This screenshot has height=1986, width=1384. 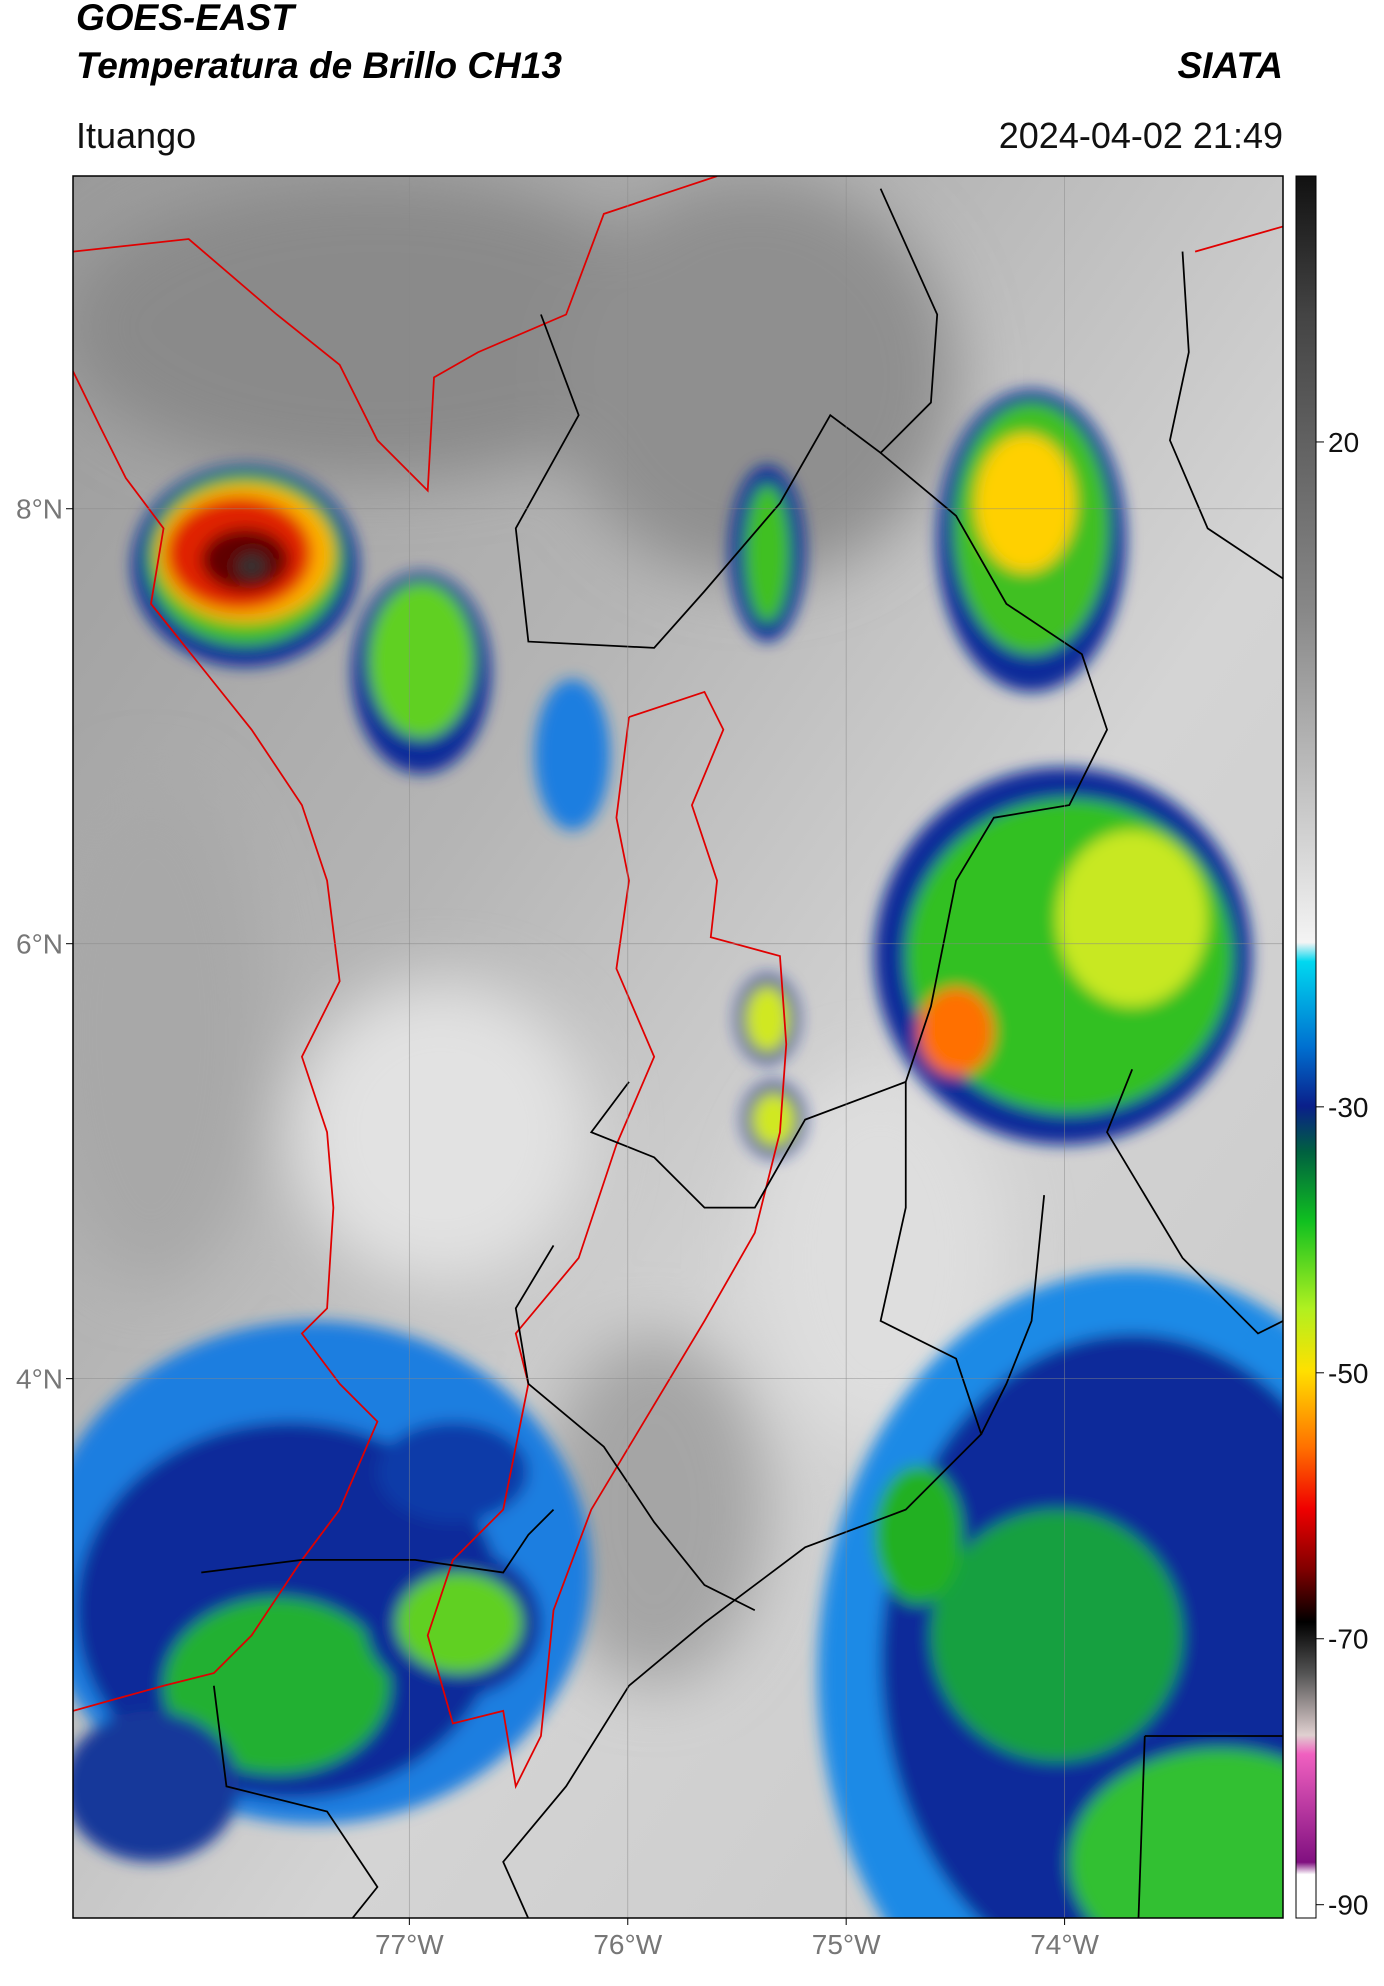 I want to click on colorbar-tick-label: -90, so click(x=1348, y=1905).